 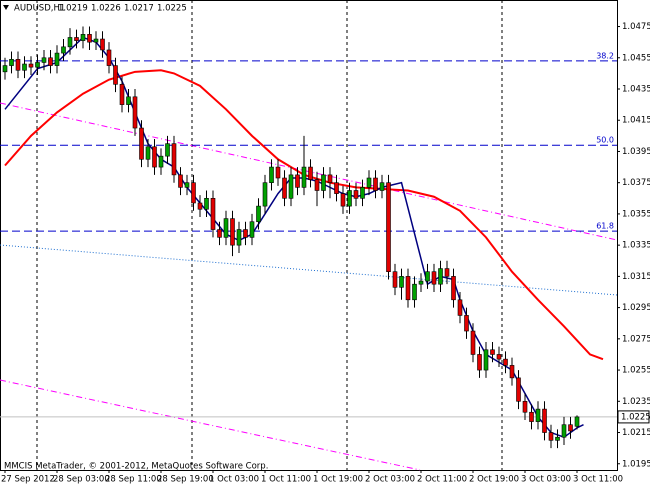 What do you see at coordinates (73, 9) in the screenshot?
I see `quote-value: 1.0219` at bounding box center [73, 9].